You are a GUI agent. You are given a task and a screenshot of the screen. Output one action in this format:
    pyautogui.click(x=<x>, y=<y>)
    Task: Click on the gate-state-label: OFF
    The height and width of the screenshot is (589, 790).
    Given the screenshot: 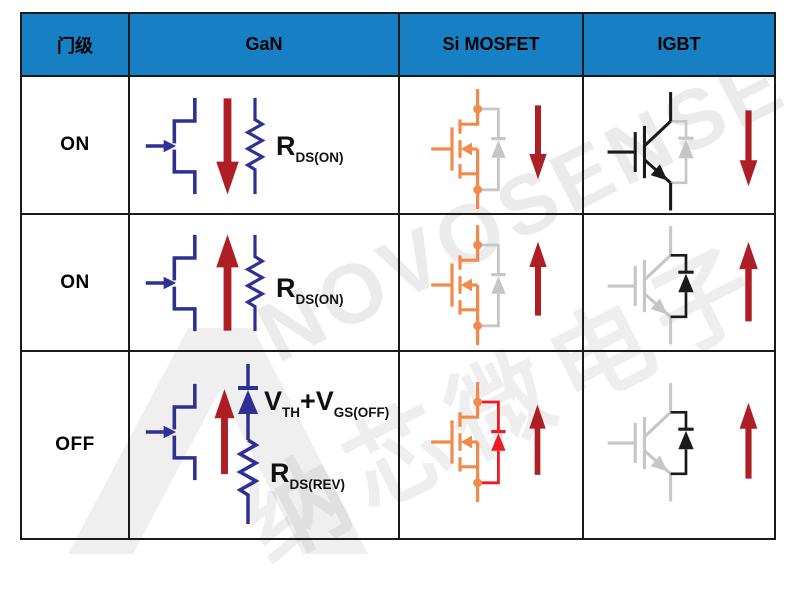 What is the action you would take?
    pyautogui.click(x=75, y=444)
    